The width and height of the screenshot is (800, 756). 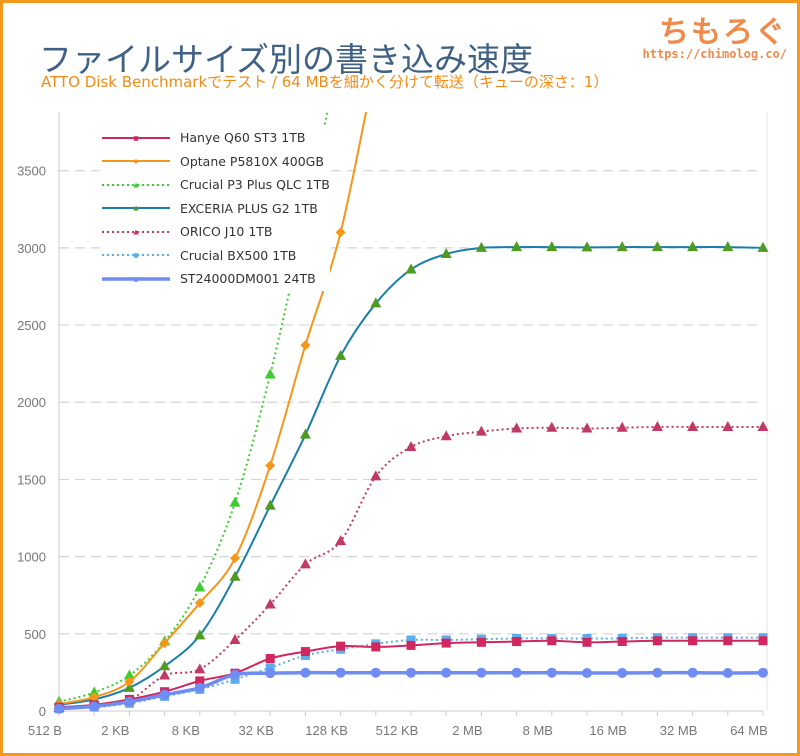 What do you see at coordinates (397, 730) in the screenshot?
I see `x-tick-label: 512 KB` at bounding box center [397, 730].